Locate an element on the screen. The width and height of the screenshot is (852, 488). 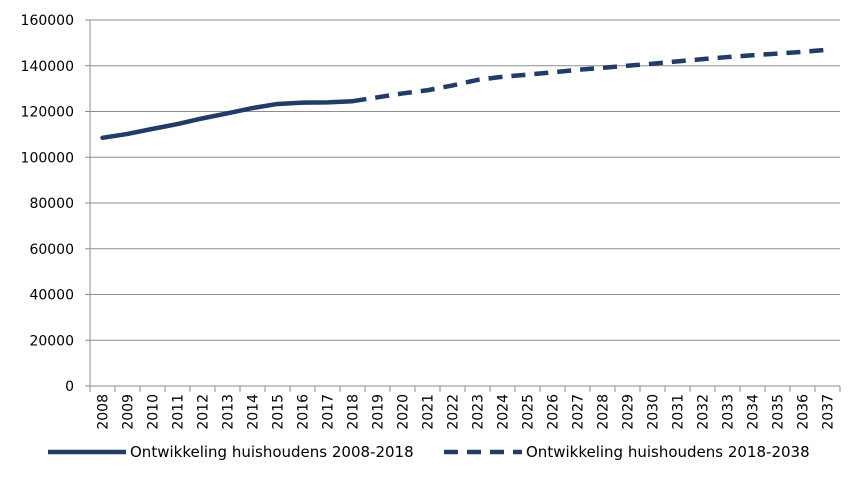
x-tick-label: 2029 is located at coordinates (629, 412).